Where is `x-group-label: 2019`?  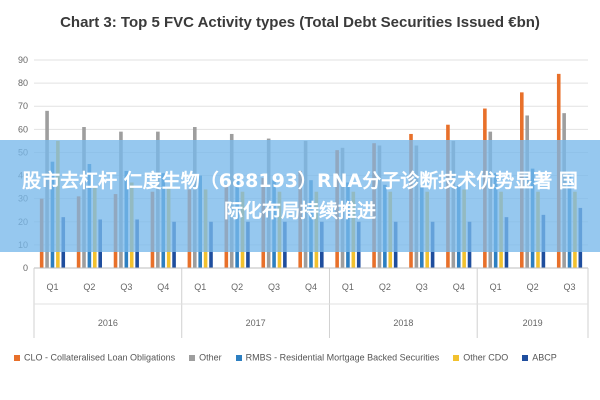
x-group-label: 2019 is located at coordinates (533, 323).